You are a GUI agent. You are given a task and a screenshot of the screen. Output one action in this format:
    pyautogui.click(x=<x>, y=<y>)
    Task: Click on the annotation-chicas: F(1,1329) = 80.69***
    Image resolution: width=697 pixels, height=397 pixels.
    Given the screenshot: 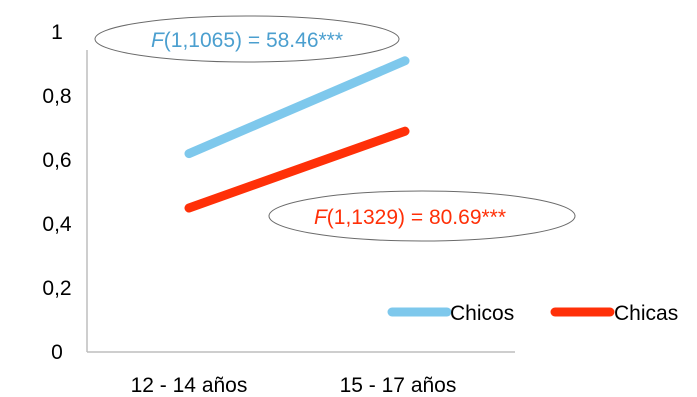 What is the action you would take?
    pyautogui.click(x=422, y=216)
    